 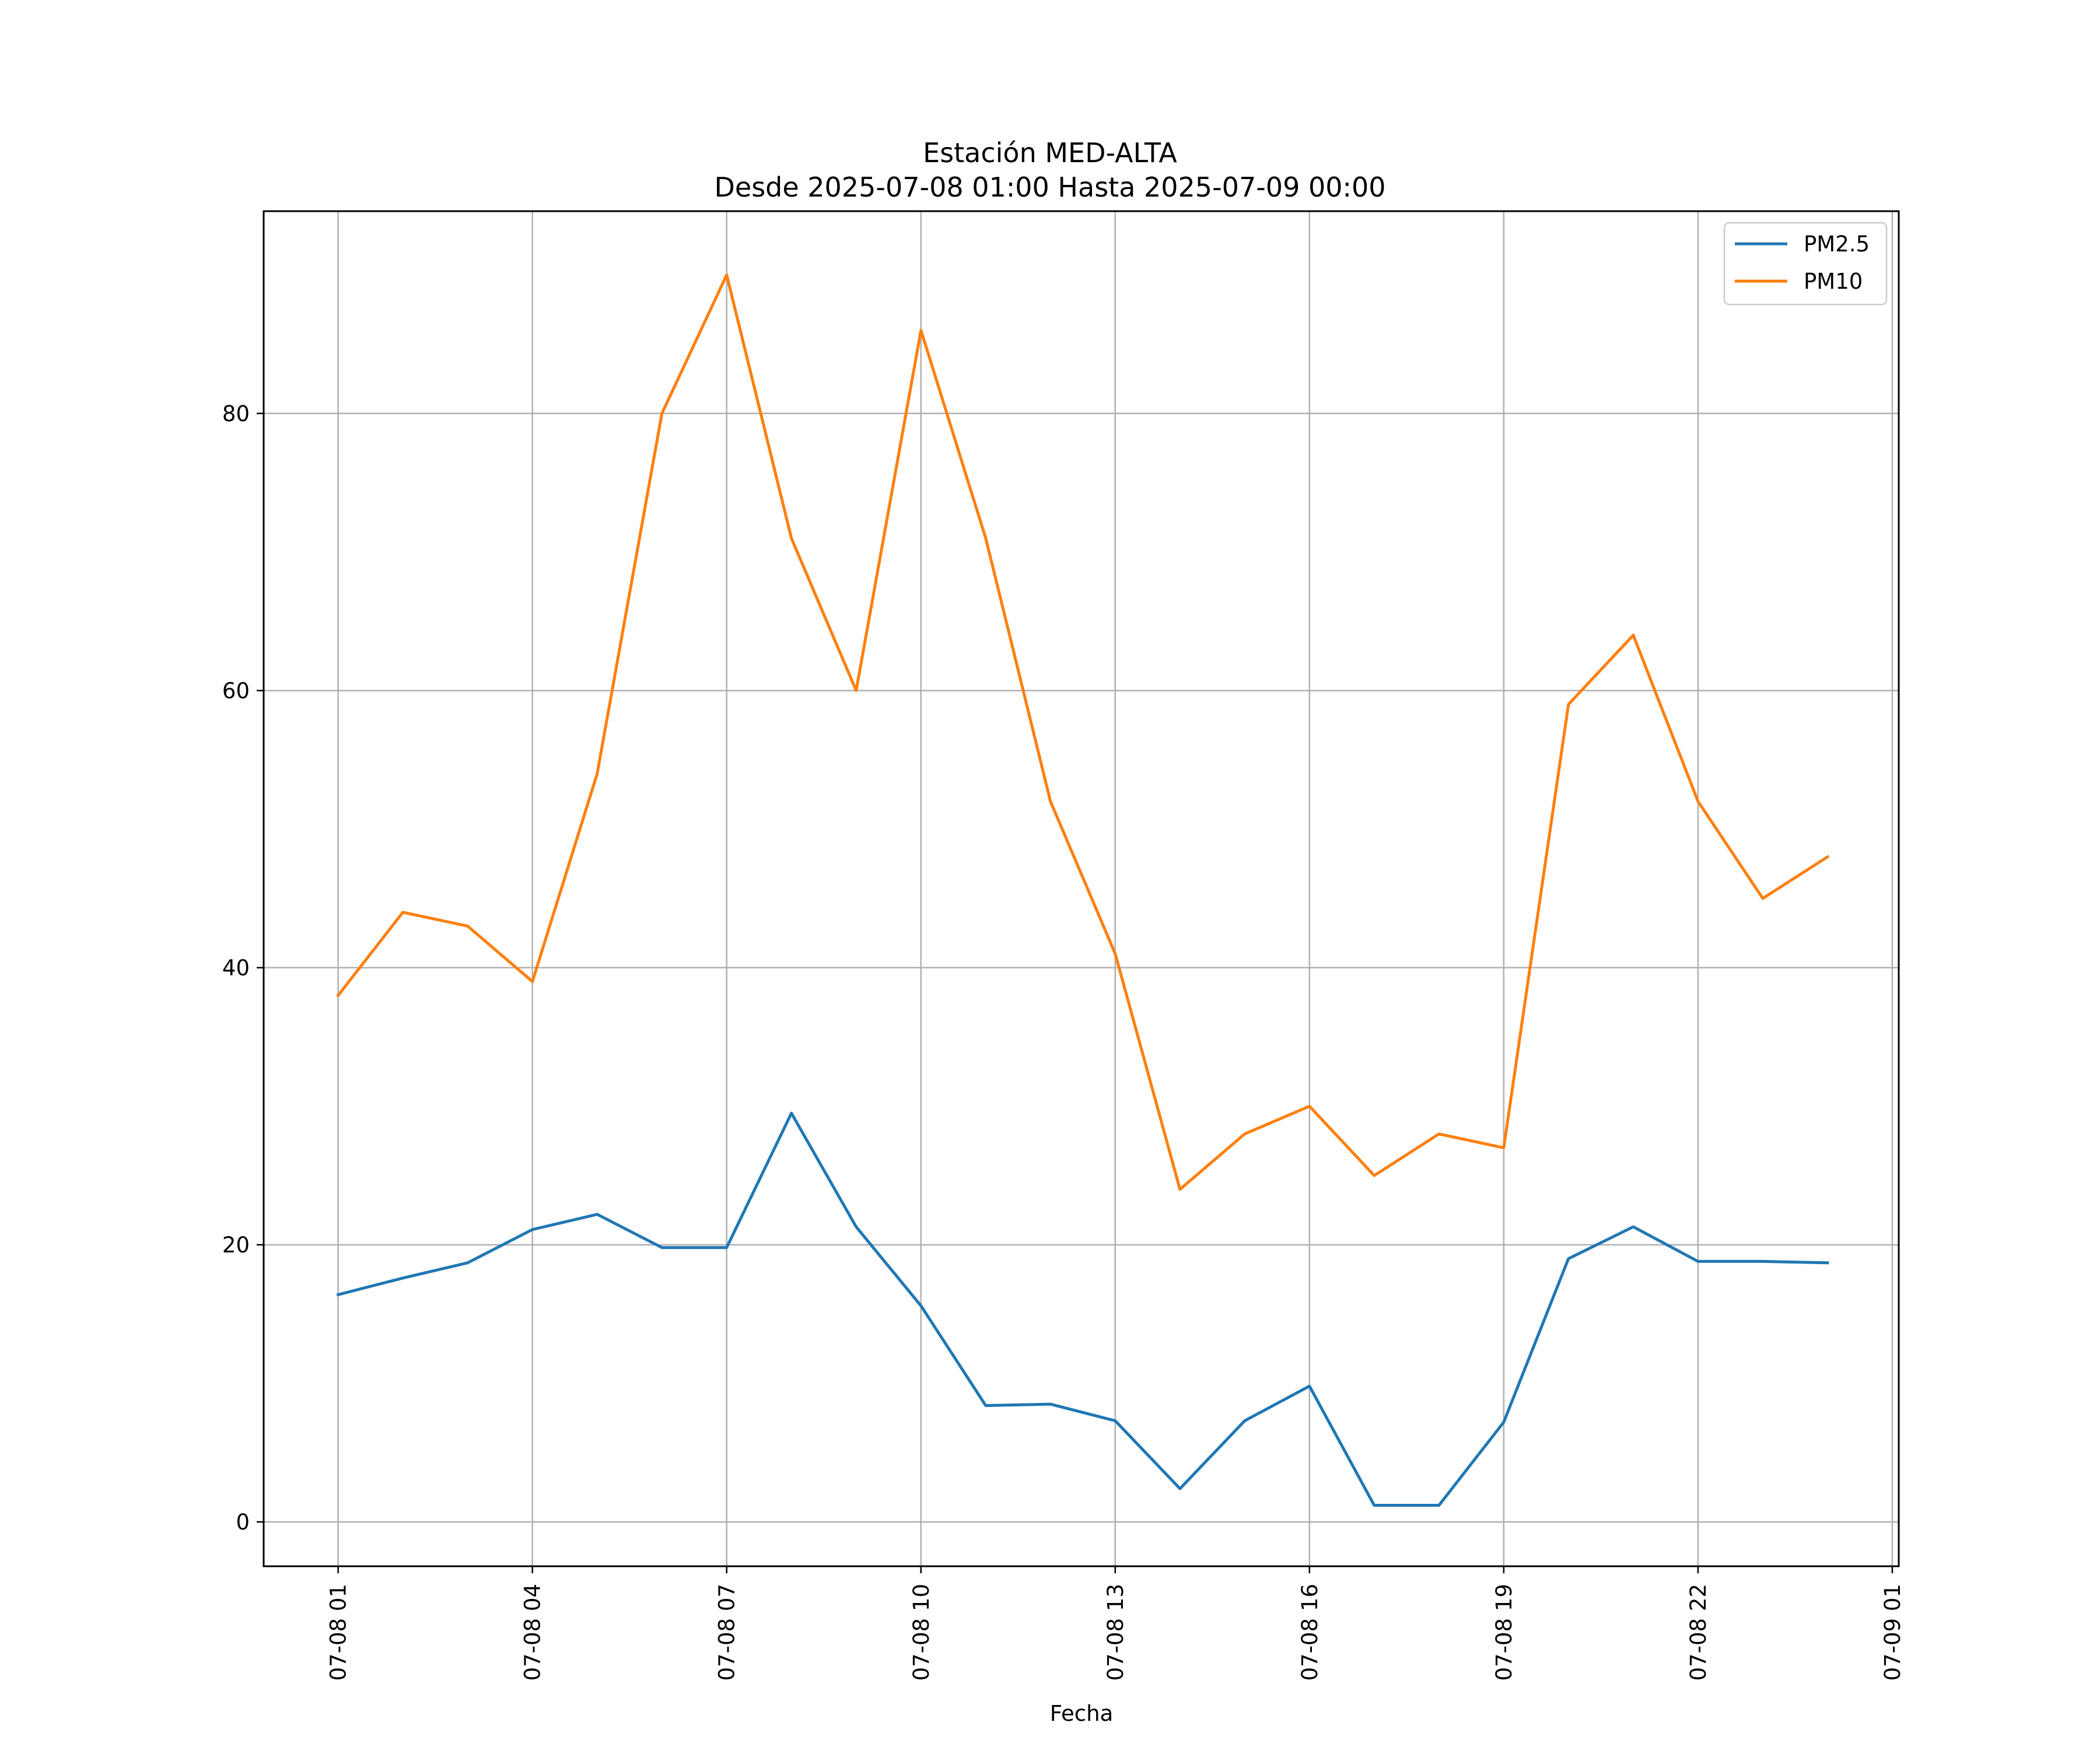 I want to click on x-tick-label: 07-08 07, so click(x=727, y=1632).